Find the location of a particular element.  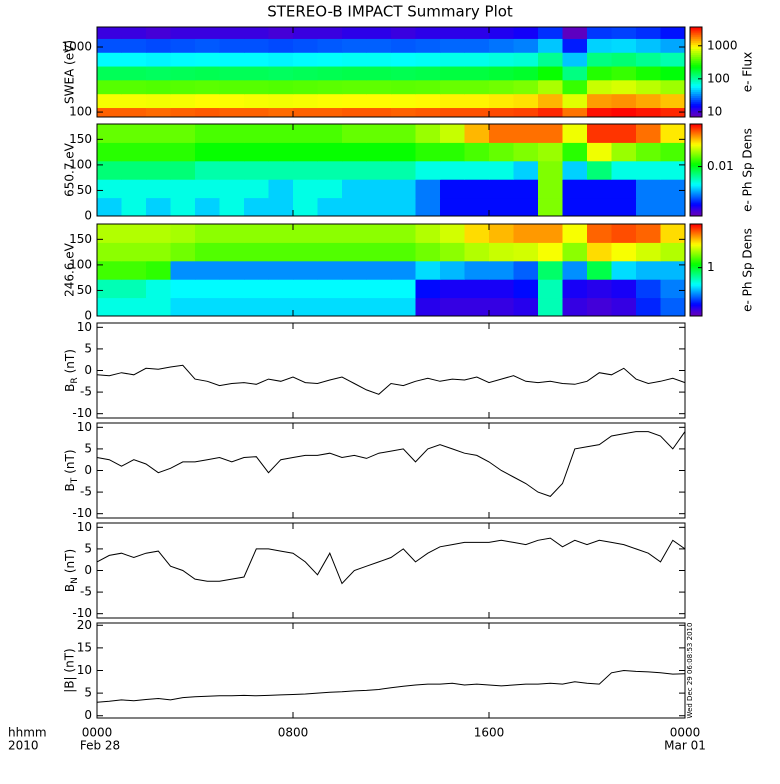

panel: -10 -5 0 5 10 BR (nT) is located at coordinates (374, 370).